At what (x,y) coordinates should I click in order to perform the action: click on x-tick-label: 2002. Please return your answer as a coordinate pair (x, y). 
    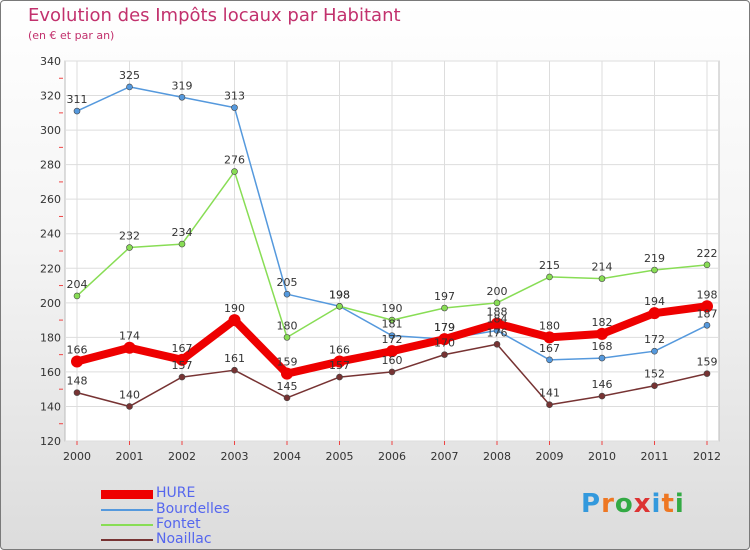
    Looking at the image, I should click on (182, 456).